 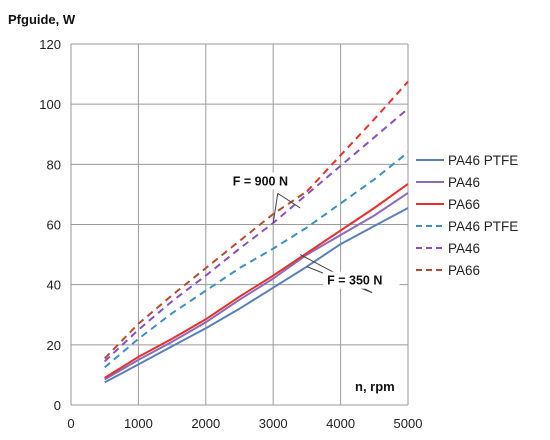 I want to click on x-tick-label: 1000, so click(x=138, y=423).